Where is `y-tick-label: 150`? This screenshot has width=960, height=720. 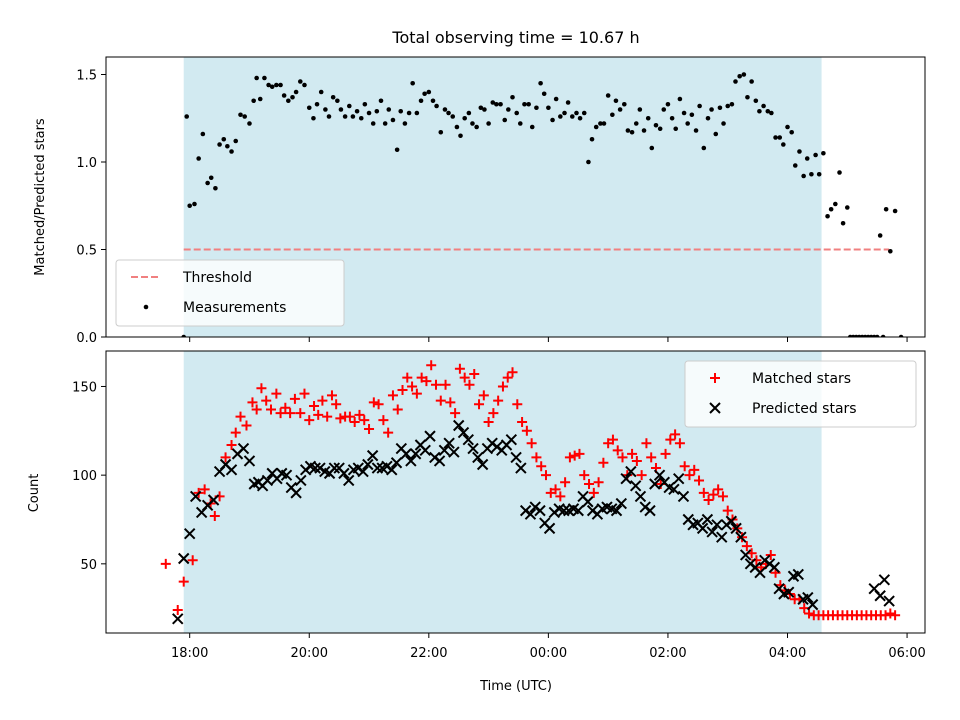
y-tick-label: 150 is located at coordinates (84, 387).